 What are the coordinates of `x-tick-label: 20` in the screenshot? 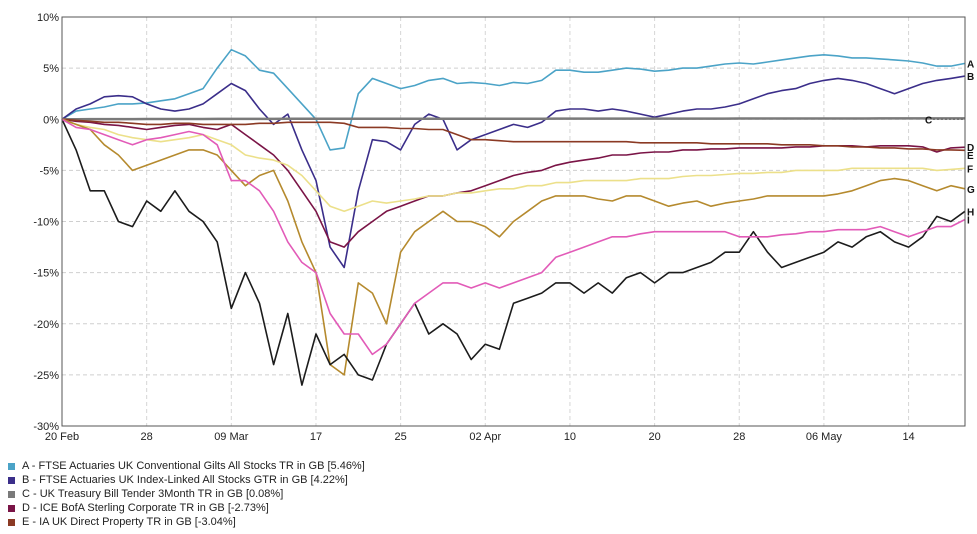 It's located at (654, 437).